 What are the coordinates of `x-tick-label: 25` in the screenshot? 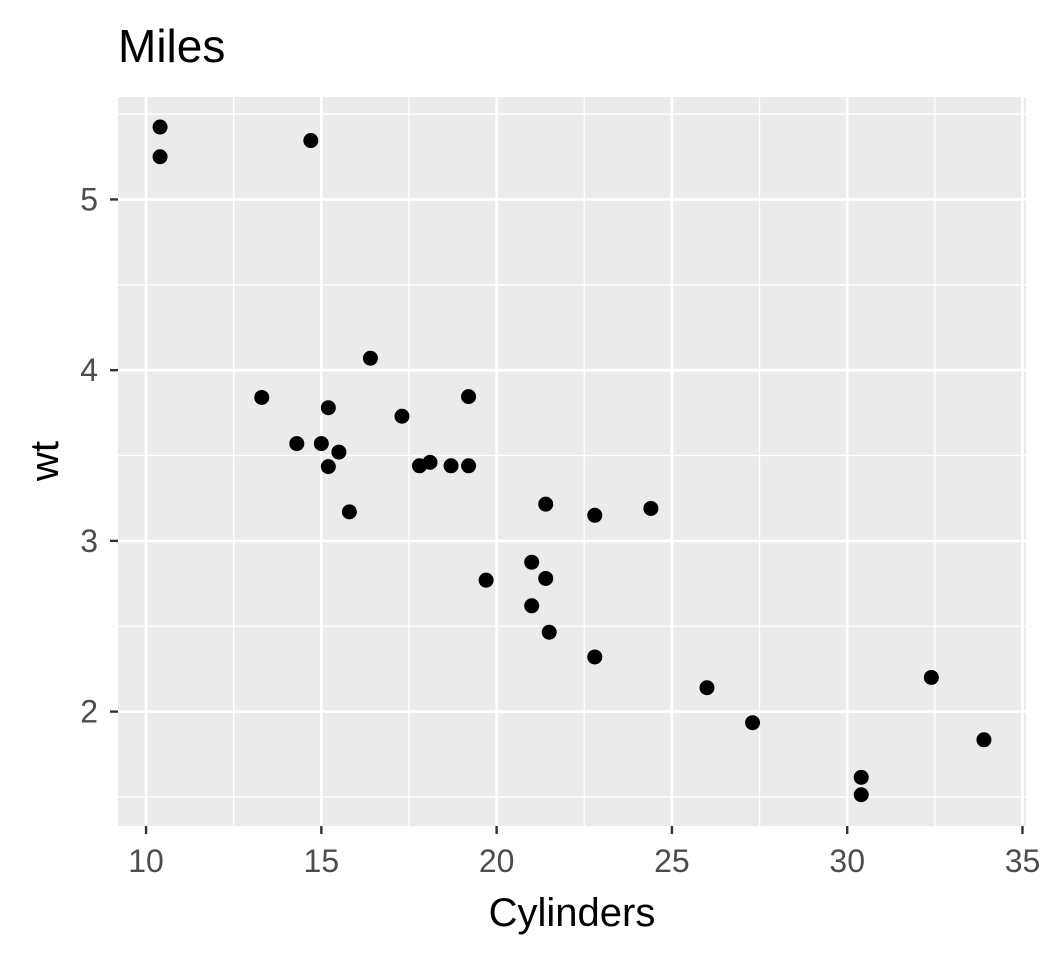 It's located at (672, 861).